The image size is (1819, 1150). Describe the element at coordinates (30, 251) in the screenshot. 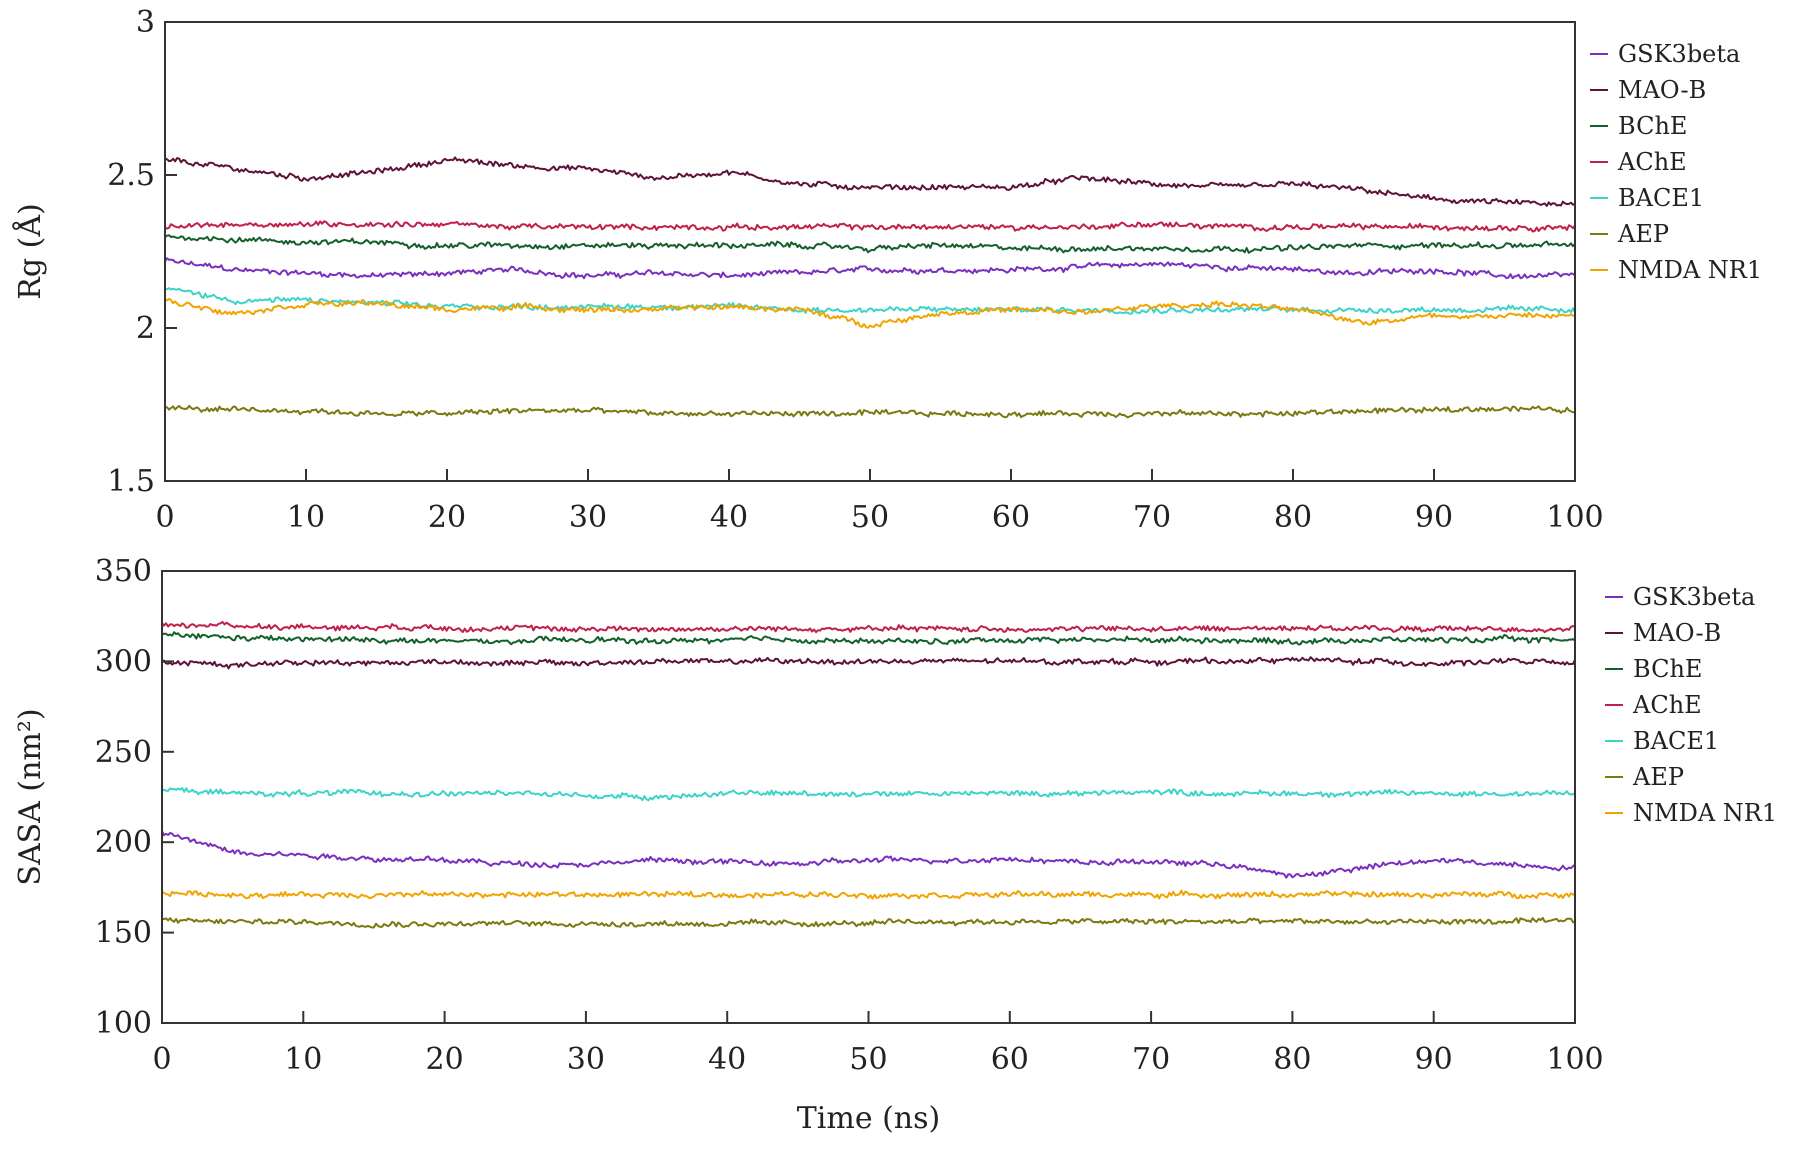

I see `y-axis-title: Rg (Å)` at that location.